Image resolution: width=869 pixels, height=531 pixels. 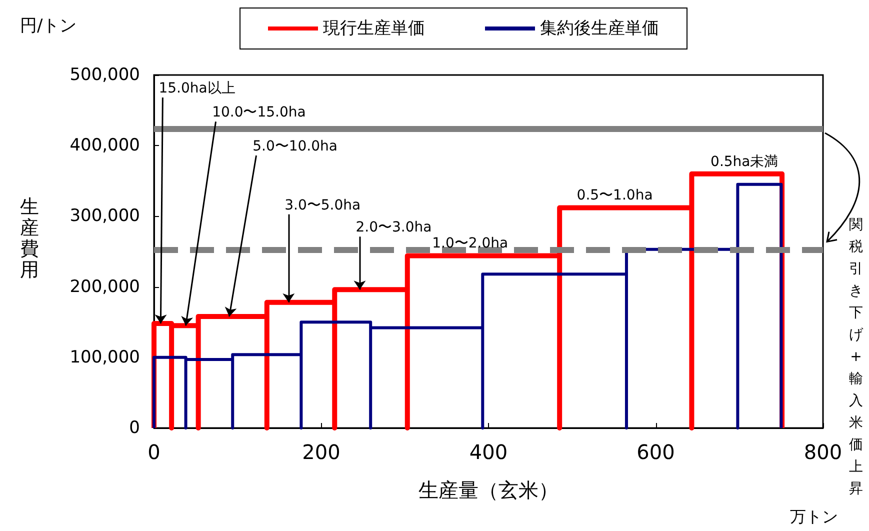 I want to click on x-tick-label: 0, so click(x=154, y=452).